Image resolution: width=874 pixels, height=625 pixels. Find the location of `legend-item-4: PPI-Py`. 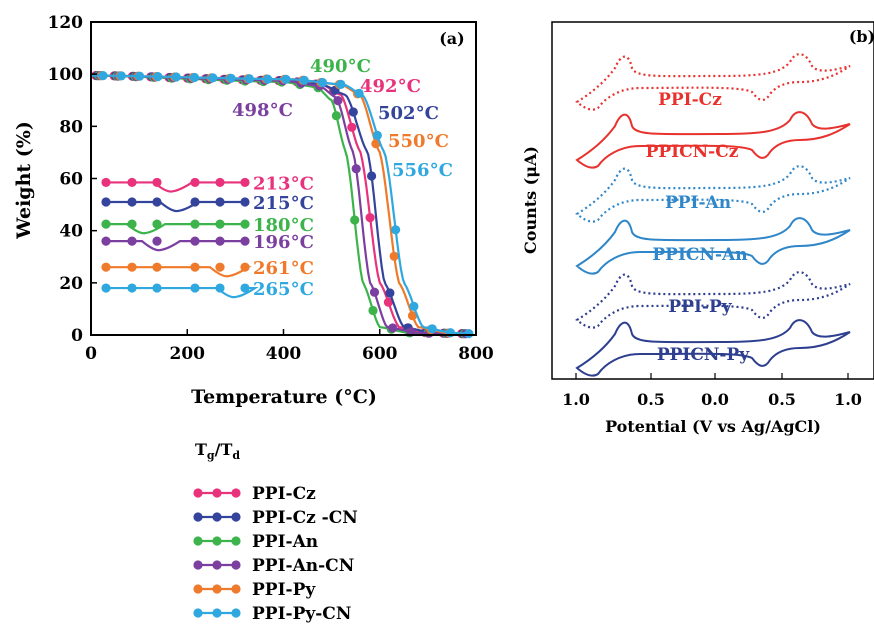

legend-item-4: PPI-Py is located at coordinates (254, 590).